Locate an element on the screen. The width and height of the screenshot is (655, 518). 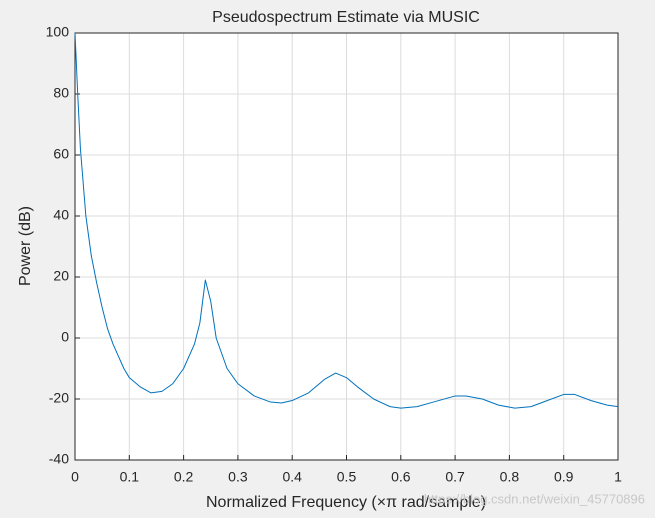
x-tick-label: 0.1 is located at coordinates (130, 477).